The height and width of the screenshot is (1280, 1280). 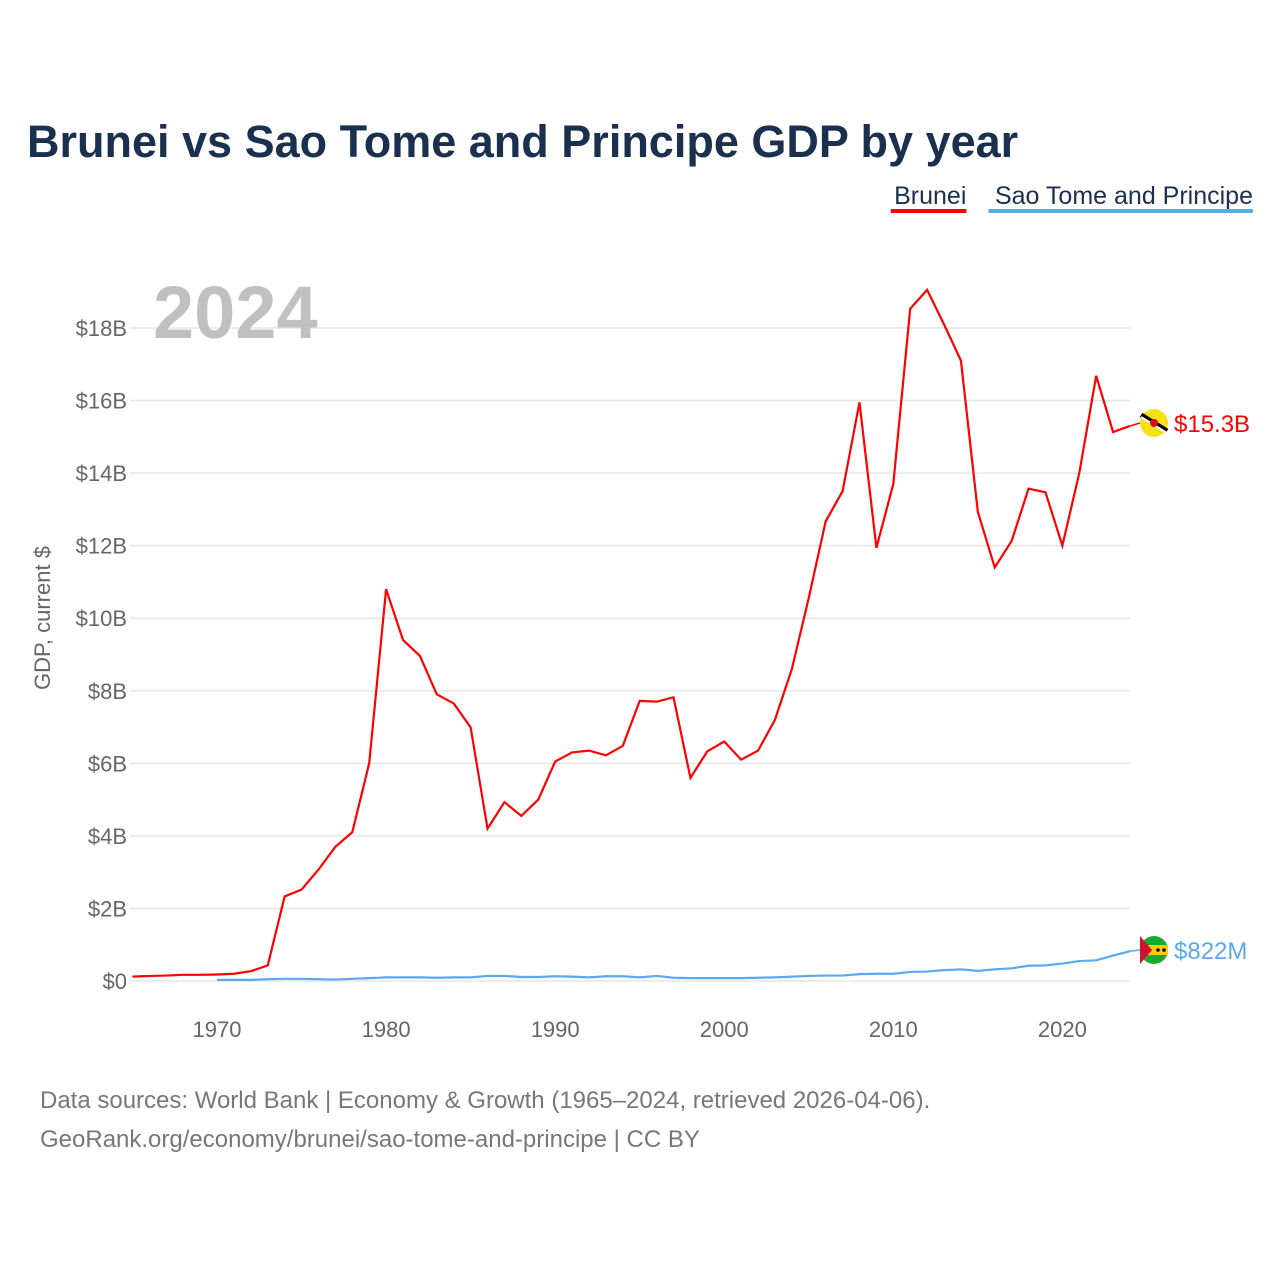 What do you see at coordinates (893, 1029) in the screenshot?
I see `x-tick-label: 2010` at bounding box center [893, 1029].